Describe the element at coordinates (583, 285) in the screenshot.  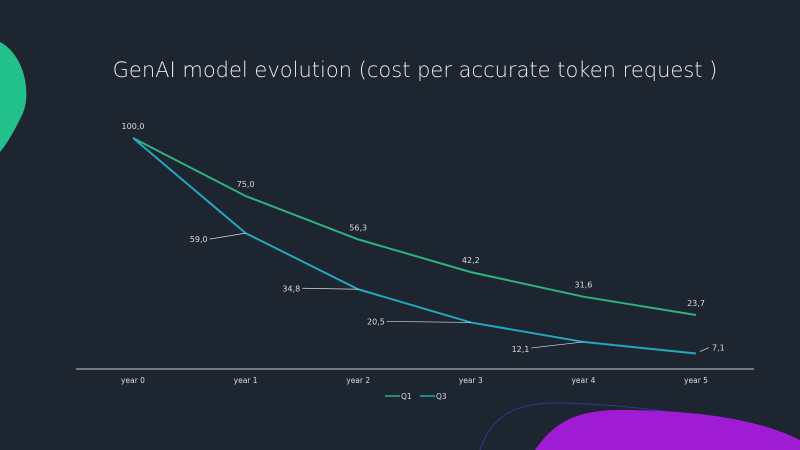
I see `data-label: 31,6` at that location.